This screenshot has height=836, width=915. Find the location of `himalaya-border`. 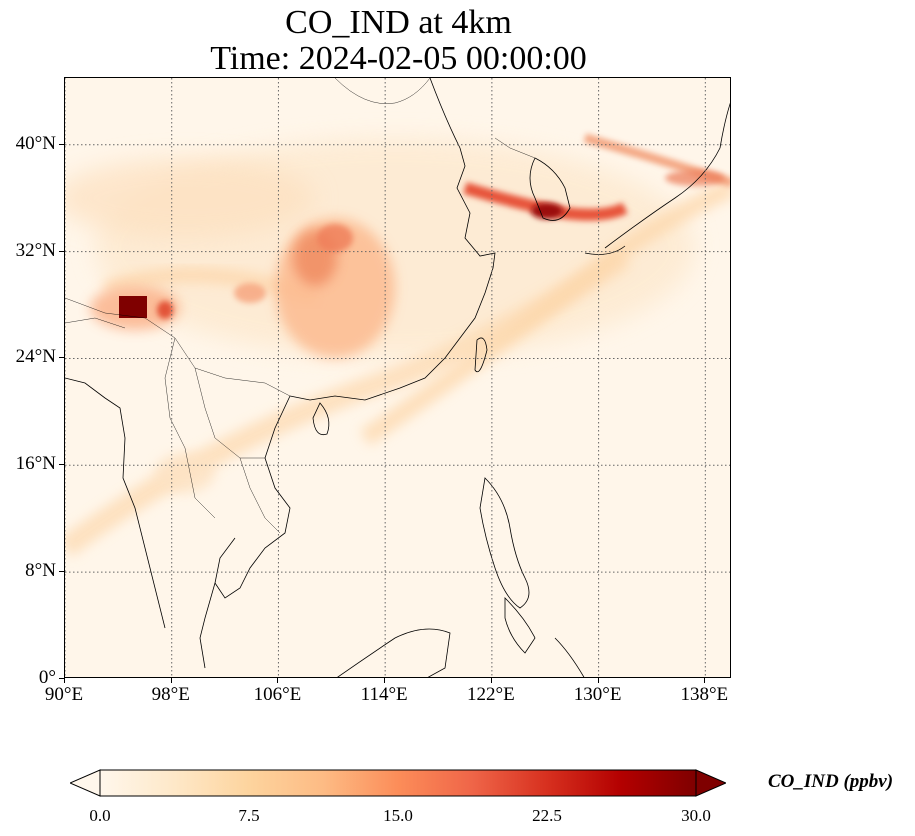

himalaya-border is located at coordinates (95, 323).